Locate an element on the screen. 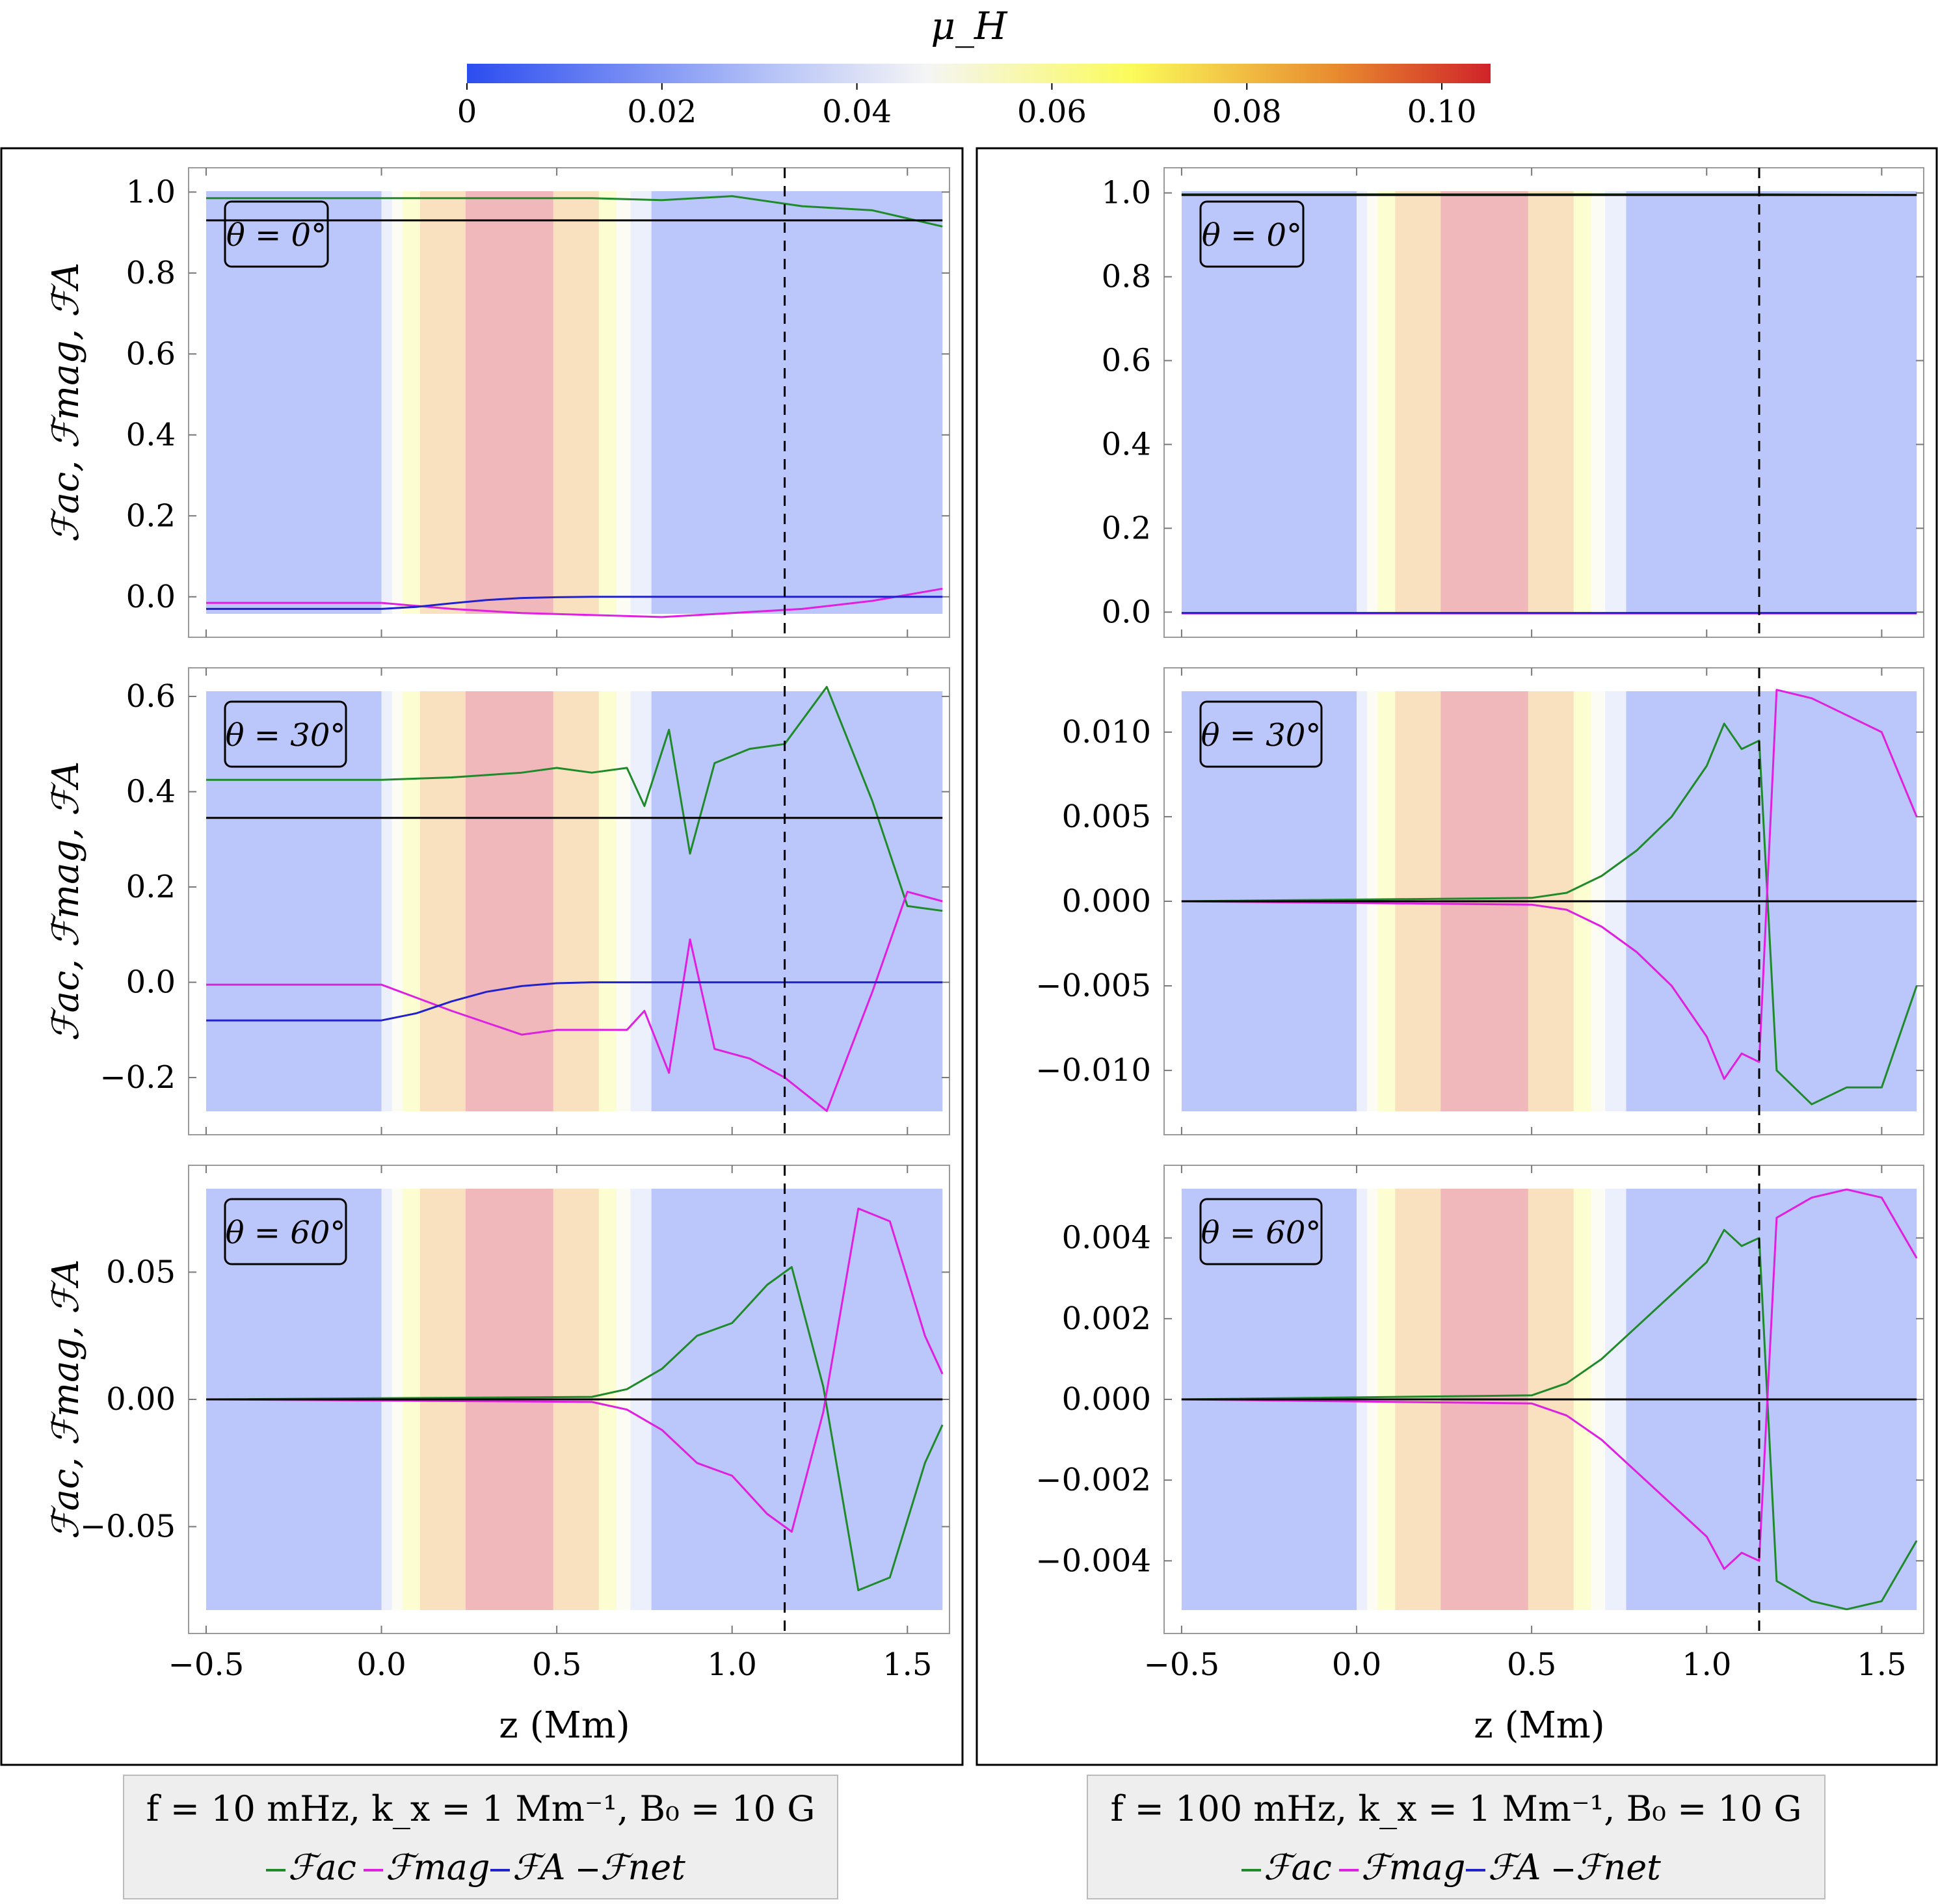 This screenshot has height=1904, width=1938. right-xlabel: z (Mm) is located at coordinates (1539, 1725).